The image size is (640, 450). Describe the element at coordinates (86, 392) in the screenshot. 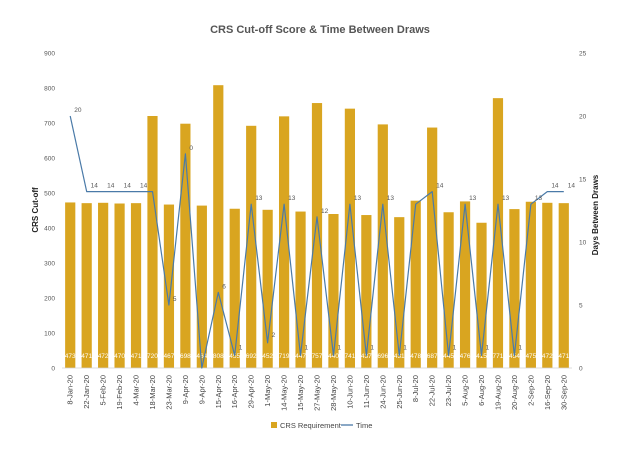

I see `x-tick-label: 22-Jan-20` at that location.